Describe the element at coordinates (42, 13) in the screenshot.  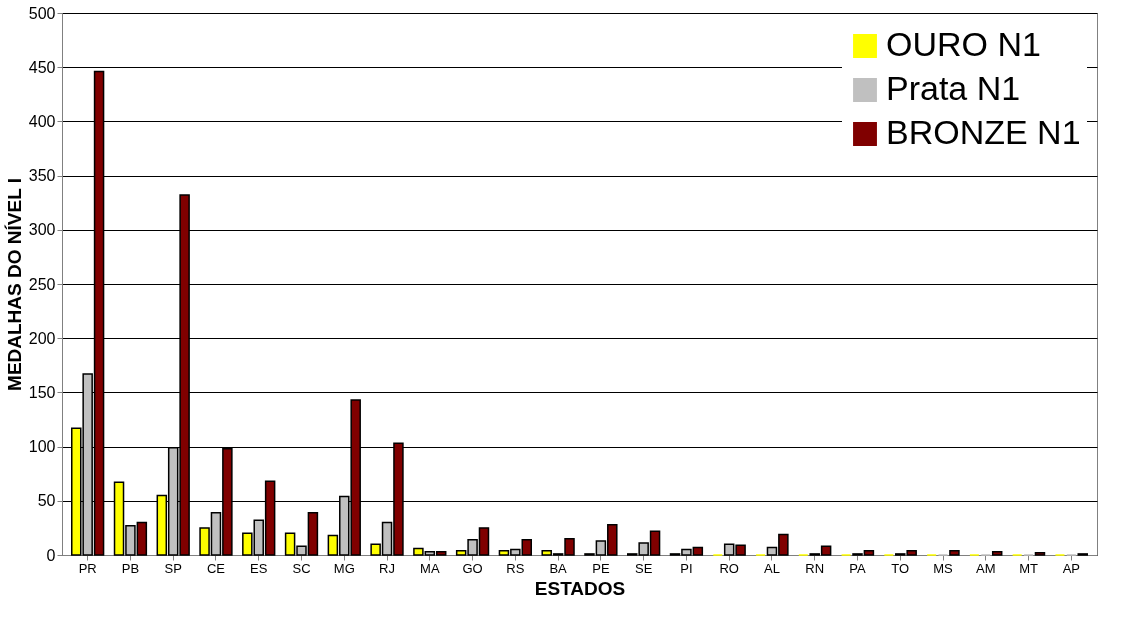
I see `y-tick-label: 500` at that location.